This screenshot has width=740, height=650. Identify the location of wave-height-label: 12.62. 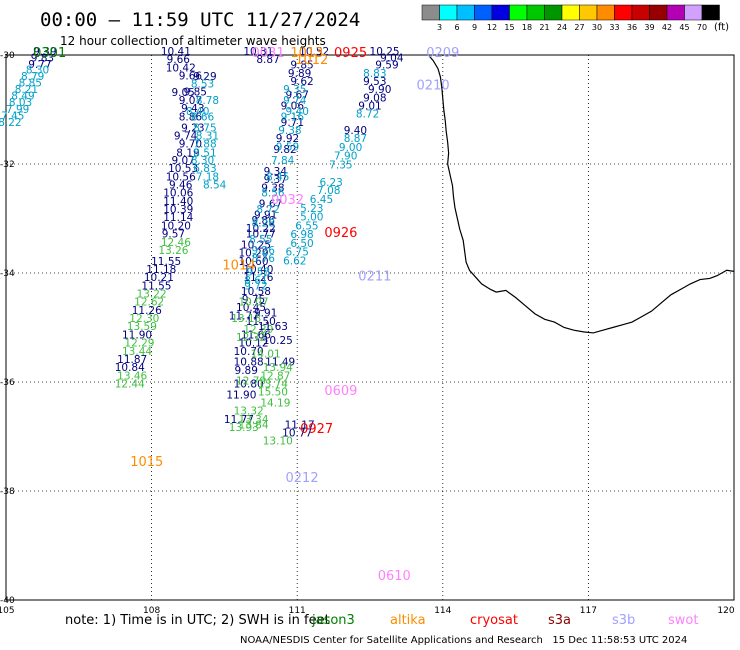
(149, 303).